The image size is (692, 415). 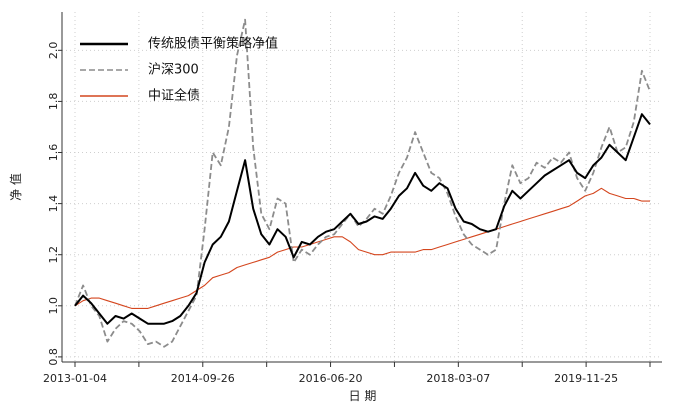 What do you see at coordinates (174, 96) in the screenshot?
I see `legend-label-2: 中证全债` at bounding box center [174, 96].